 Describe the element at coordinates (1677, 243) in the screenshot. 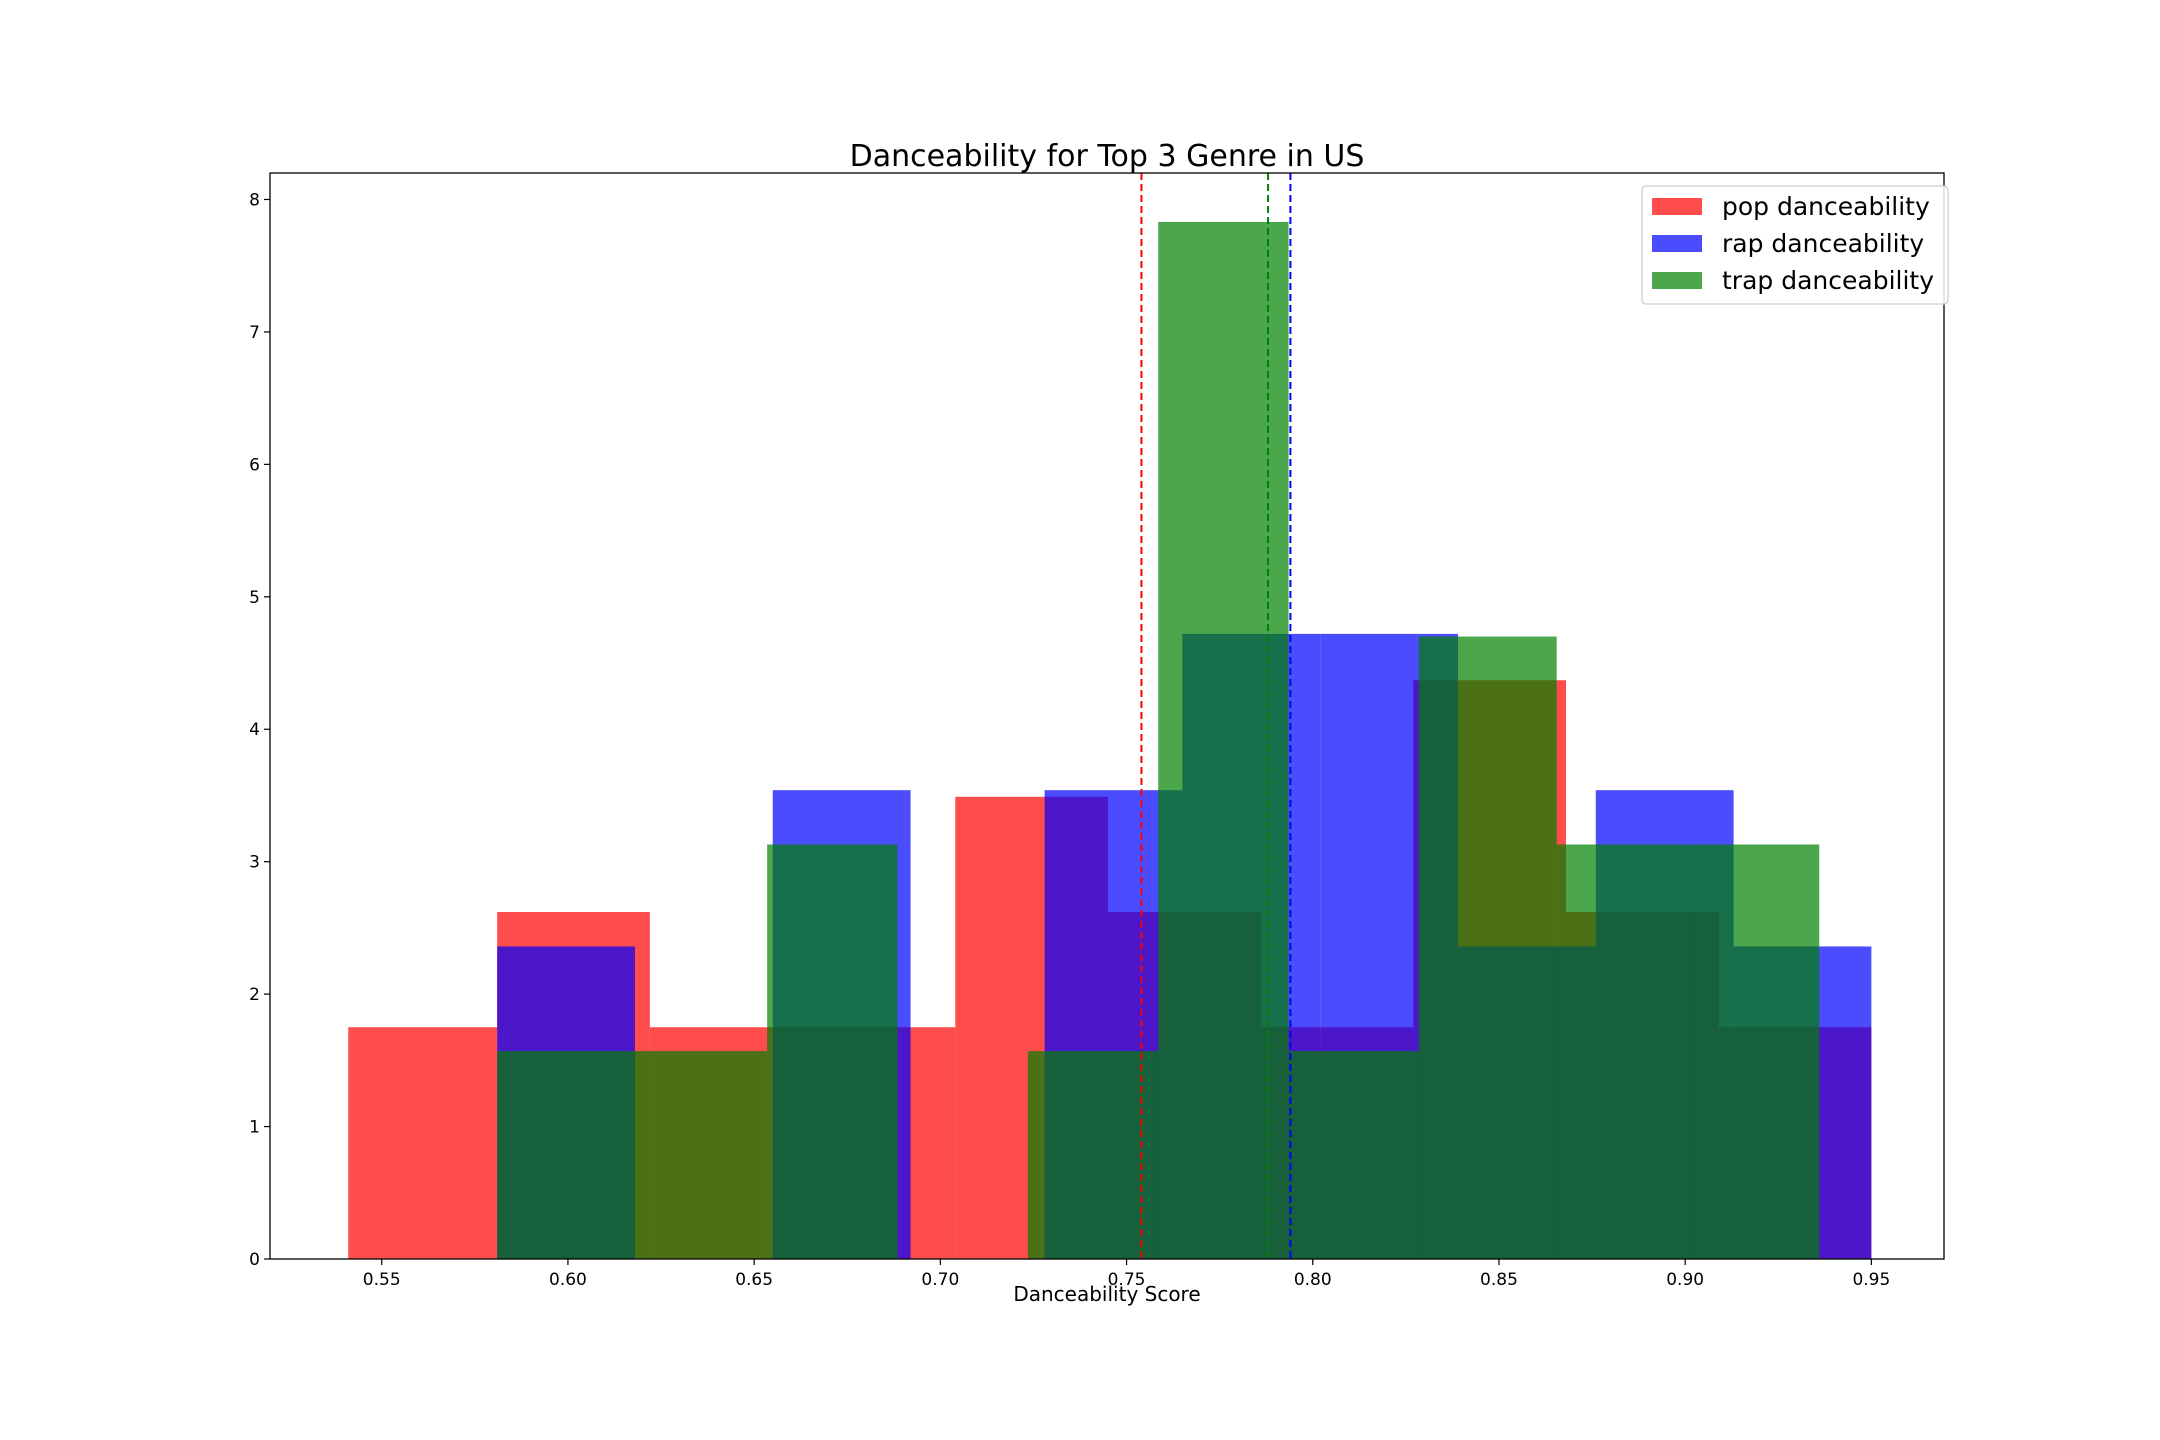

I see `rap-legend-swatch` at that location.